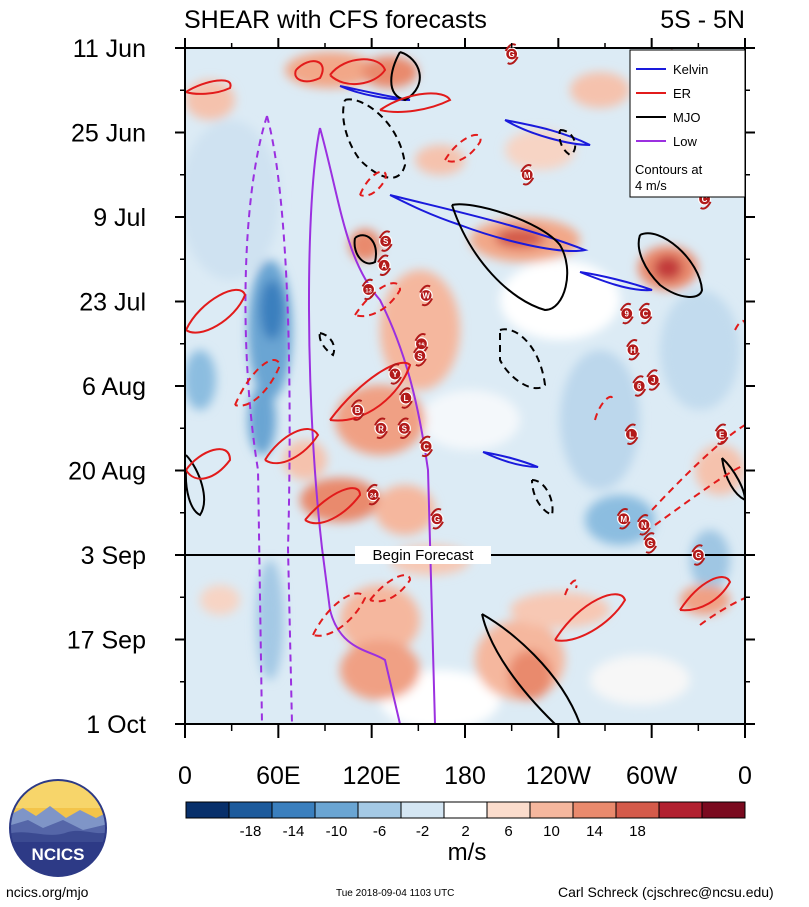 The width and height of the screenshot is (809, 907). I want to click on colorbar-tick-label: -2, so click(422, 831).